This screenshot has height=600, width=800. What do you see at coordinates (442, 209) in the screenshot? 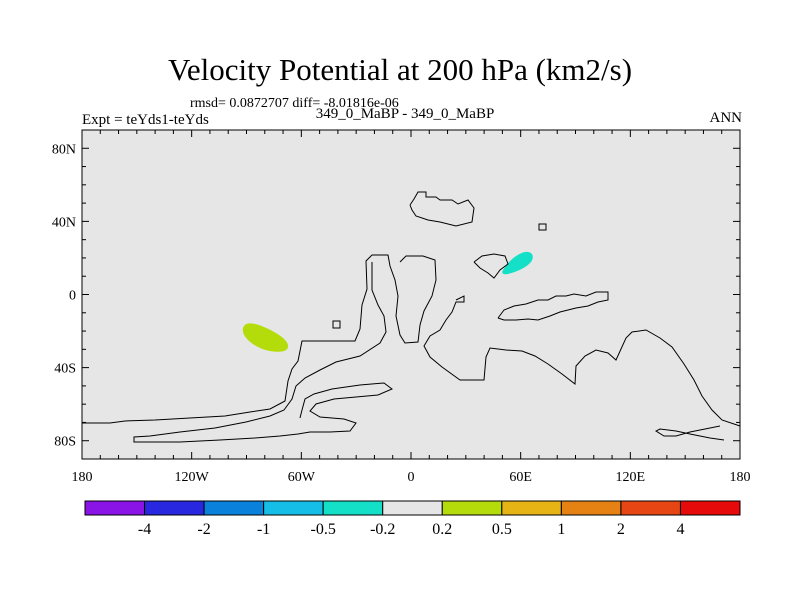
I see `coastline-eurasia-north` at bounding box center [442, 209].